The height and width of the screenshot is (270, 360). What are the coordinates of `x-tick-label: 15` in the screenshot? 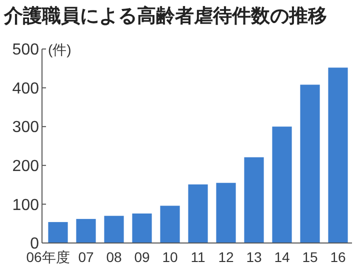 It's located at (310, 257).